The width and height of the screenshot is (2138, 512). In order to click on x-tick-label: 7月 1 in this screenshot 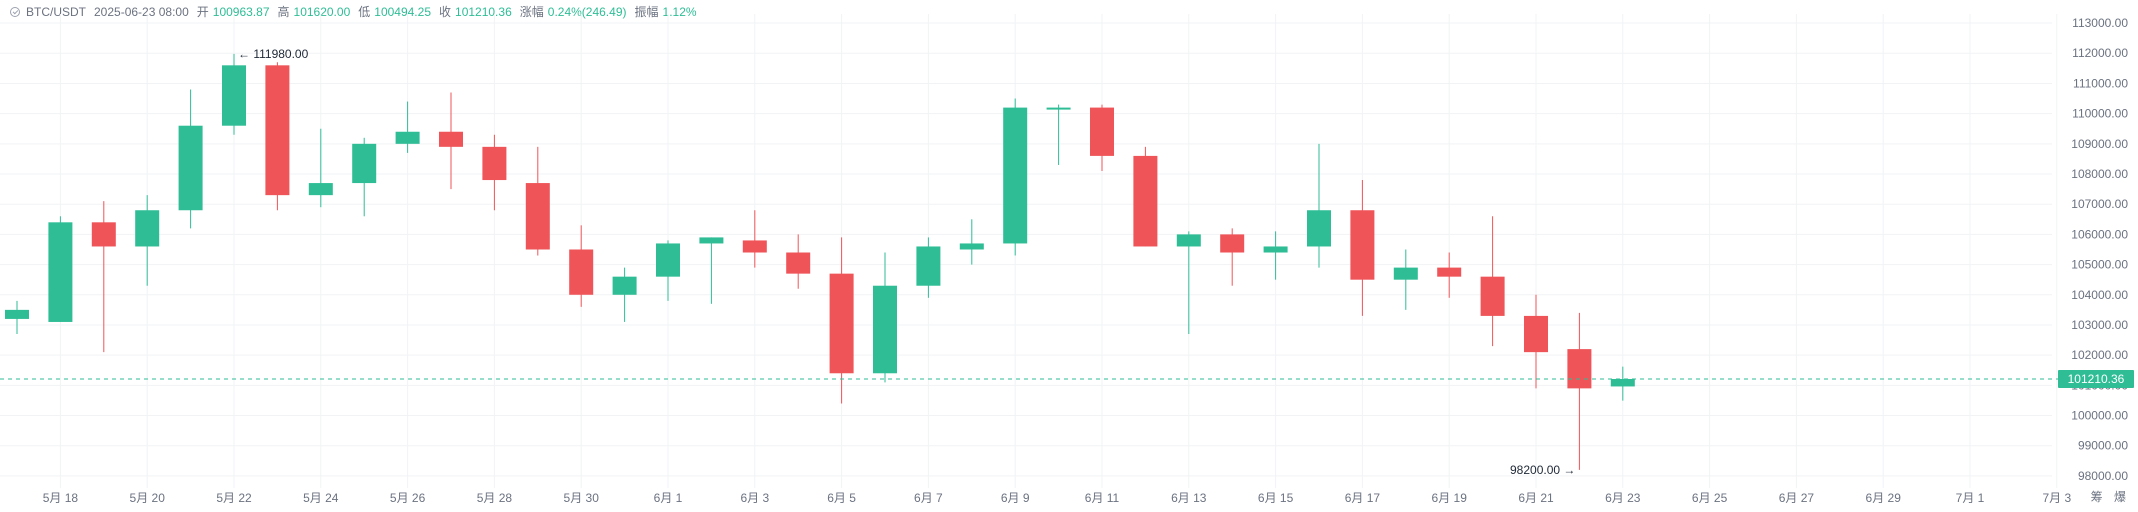, I will do `click(1970, 498)`.